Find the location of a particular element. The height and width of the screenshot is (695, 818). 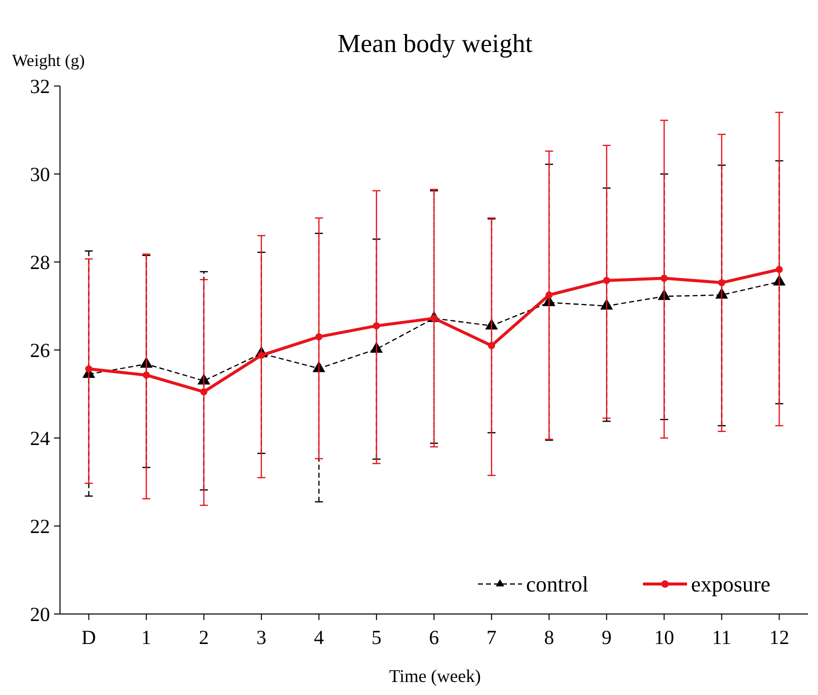

x-tick-label: 6 is located at coordinates (434, 638).